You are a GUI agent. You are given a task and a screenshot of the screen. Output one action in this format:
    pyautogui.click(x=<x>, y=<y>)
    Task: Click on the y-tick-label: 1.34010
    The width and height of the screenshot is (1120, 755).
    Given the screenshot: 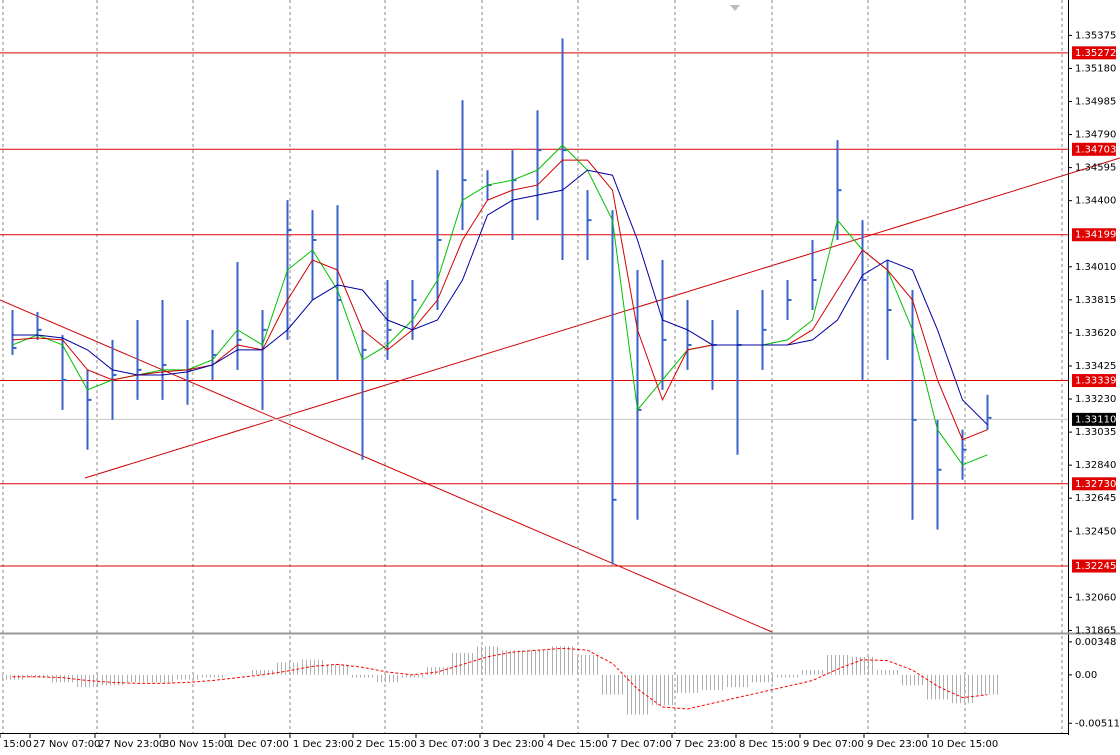 What is the action you would take?
    pyautogui.click(x=1095, y=267)
    